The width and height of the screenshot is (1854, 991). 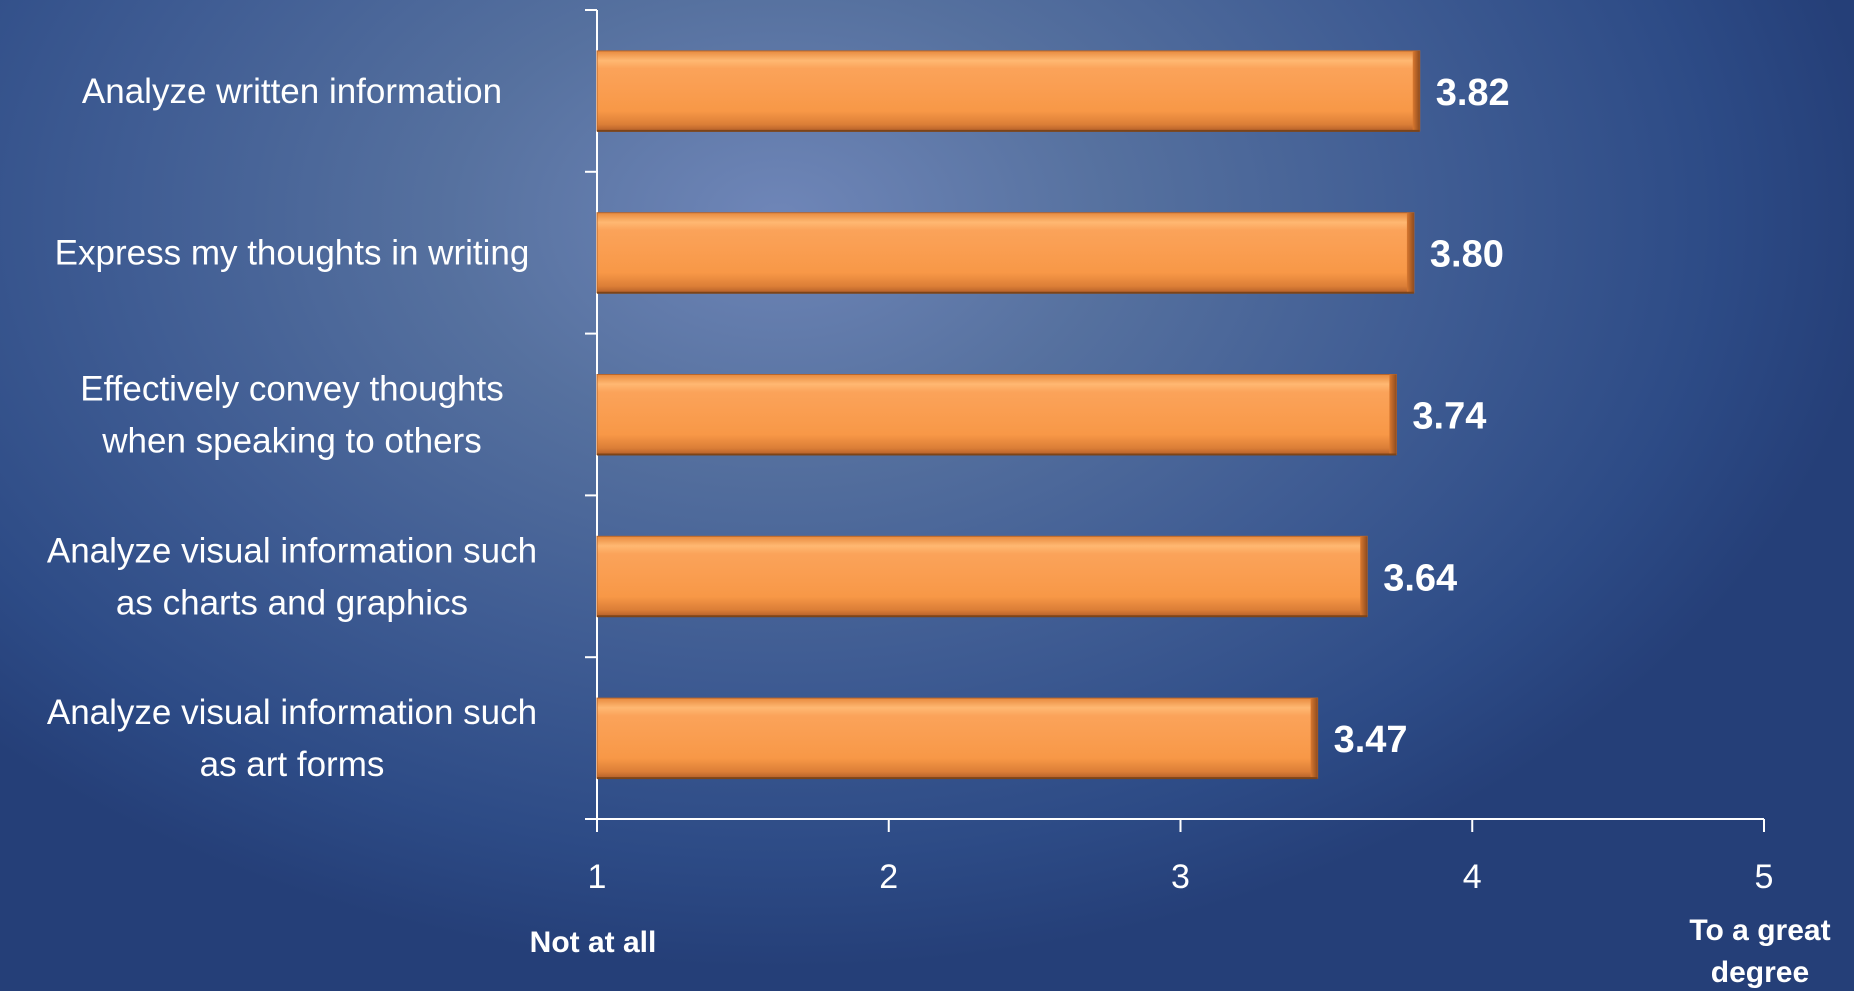 I want to click on x-tick-label: 4, so click(x=1472, y=877).